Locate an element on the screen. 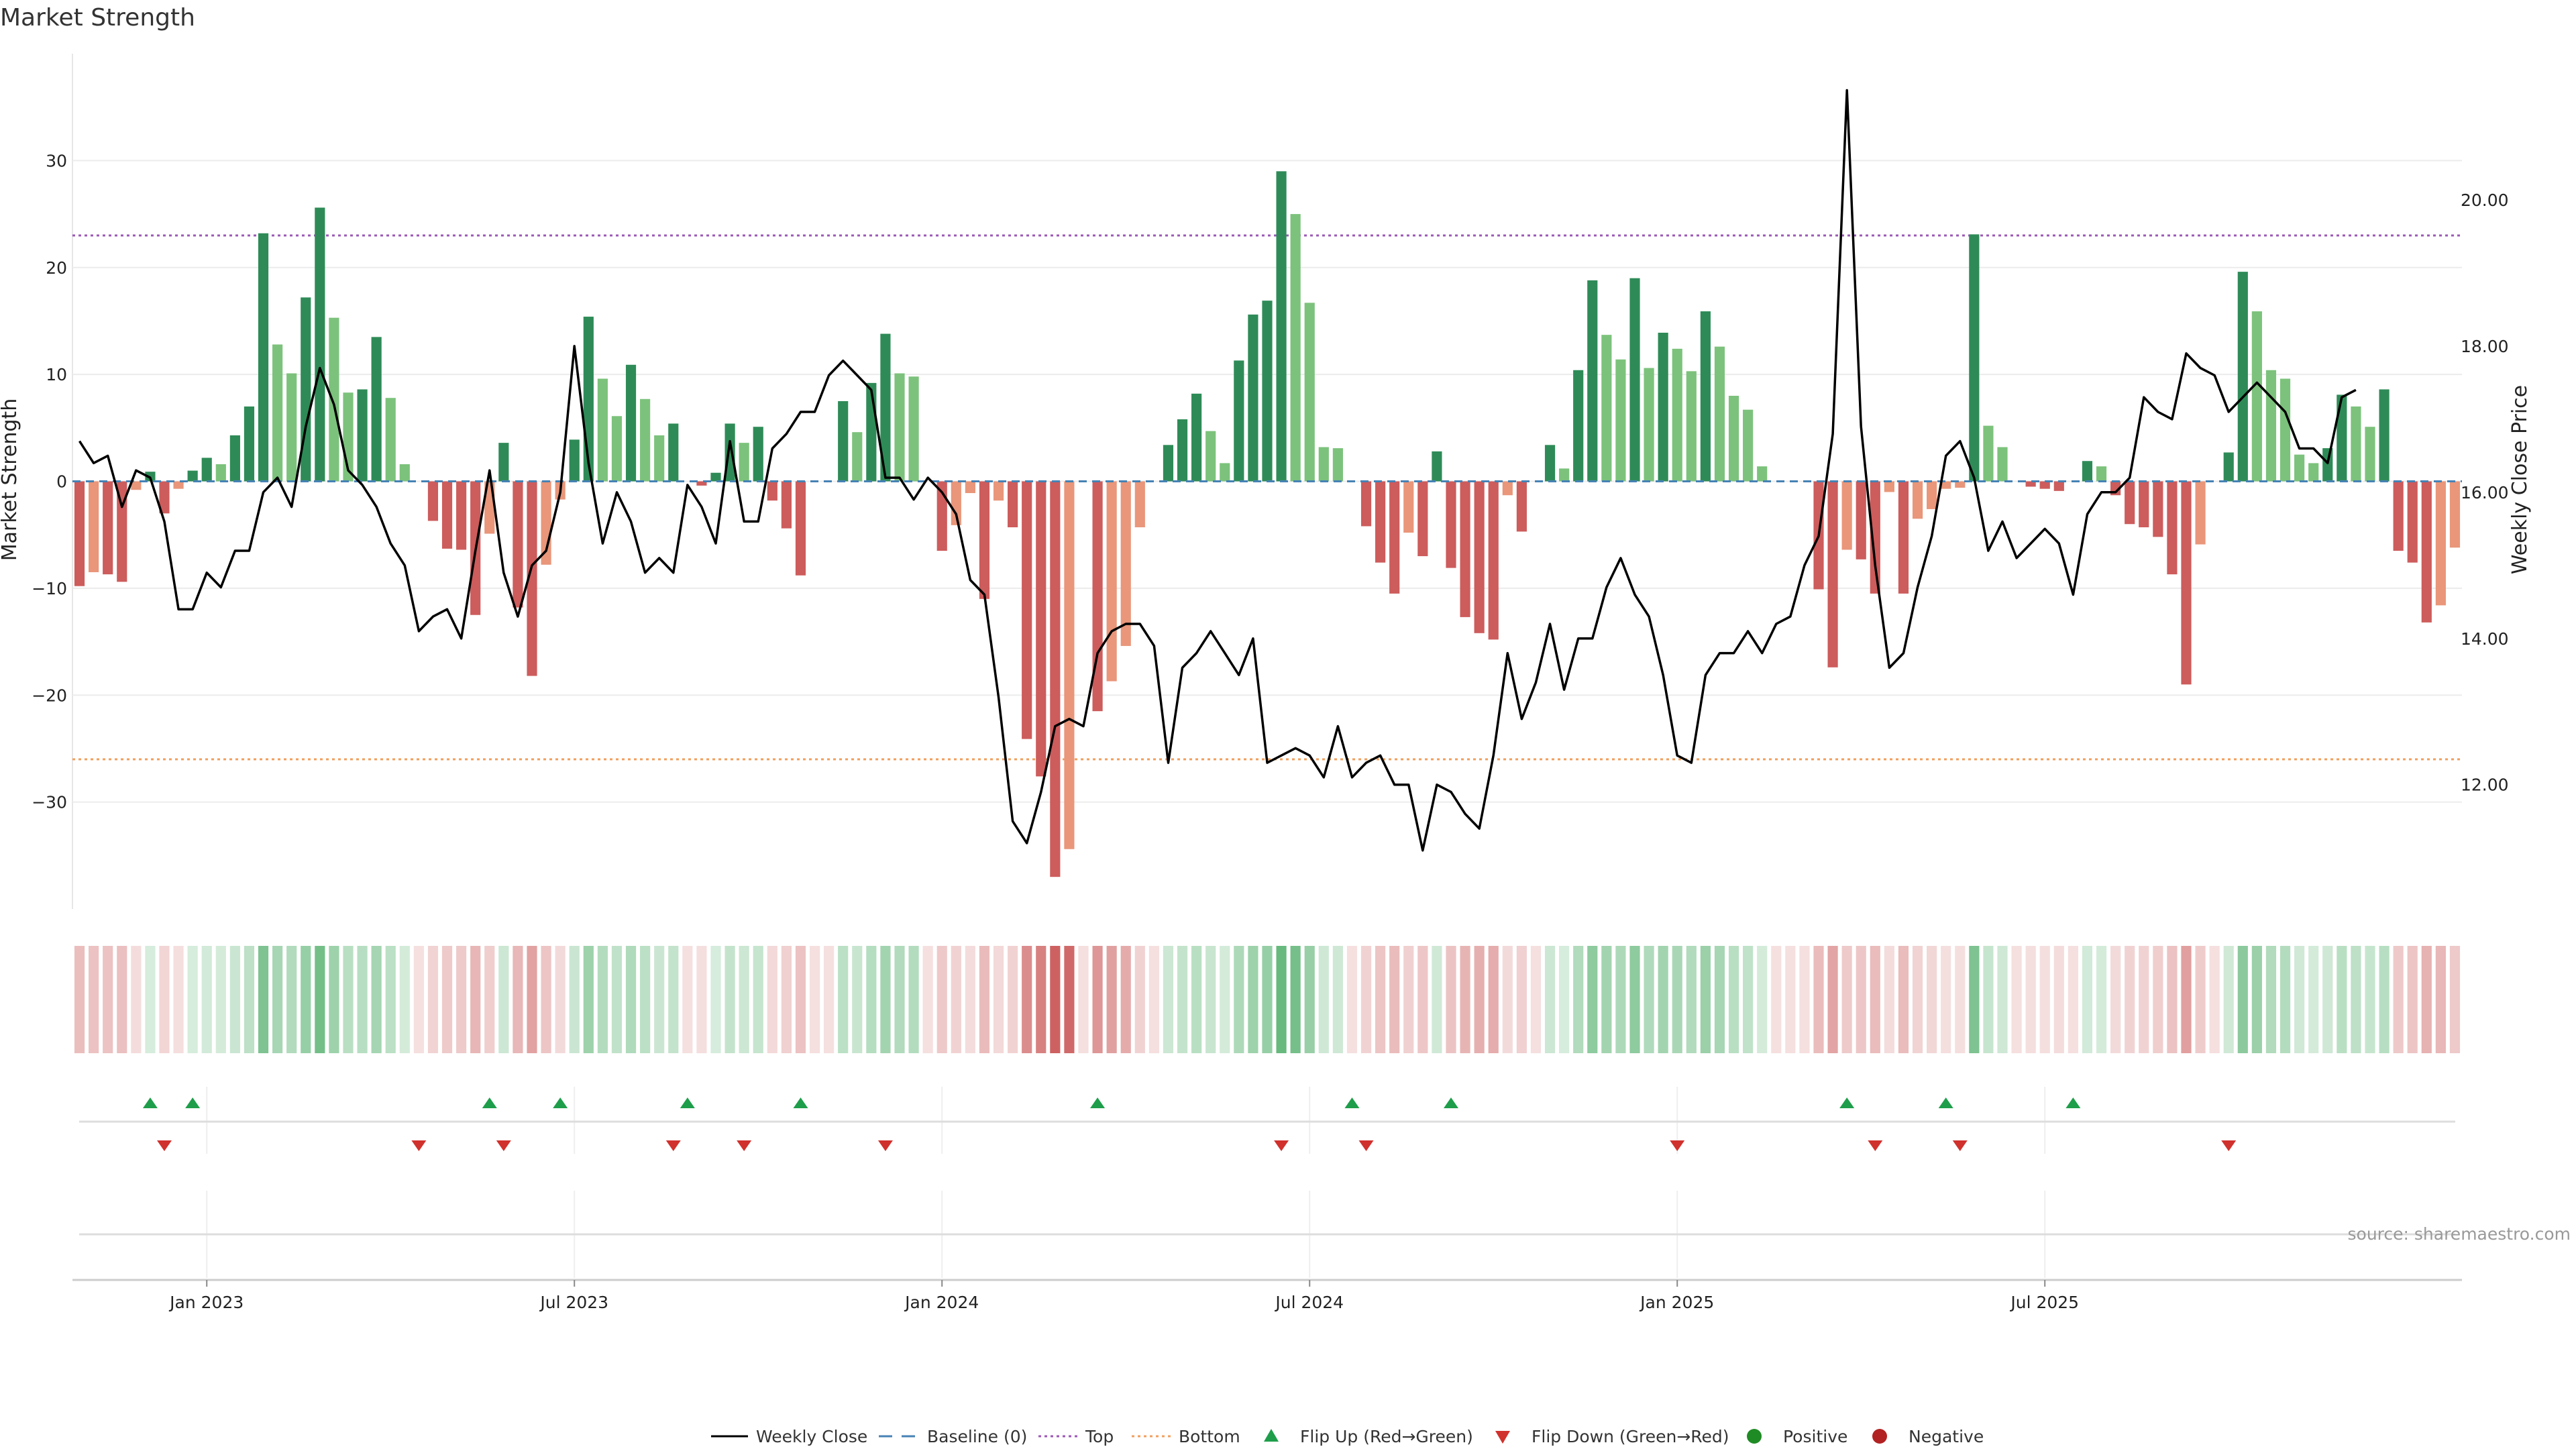 The image size is (2576, 1449). x-tick-label: Jan 2023 is located at coordinates (206, 1302).